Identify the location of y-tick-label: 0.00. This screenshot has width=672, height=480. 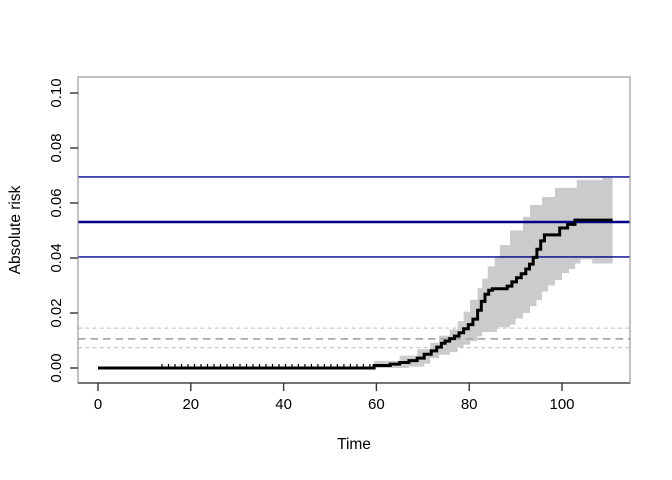
(56, 367).